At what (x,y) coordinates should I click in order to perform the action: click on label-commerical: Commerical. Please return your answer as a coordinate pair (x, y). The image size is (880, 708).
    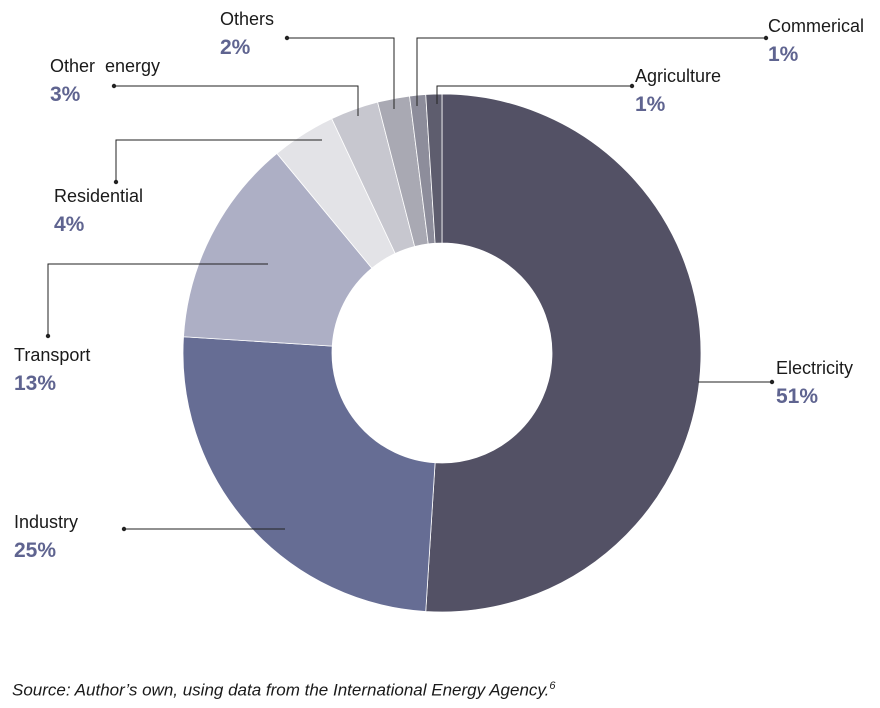
    Looking at the image, I should click on (816, 26).